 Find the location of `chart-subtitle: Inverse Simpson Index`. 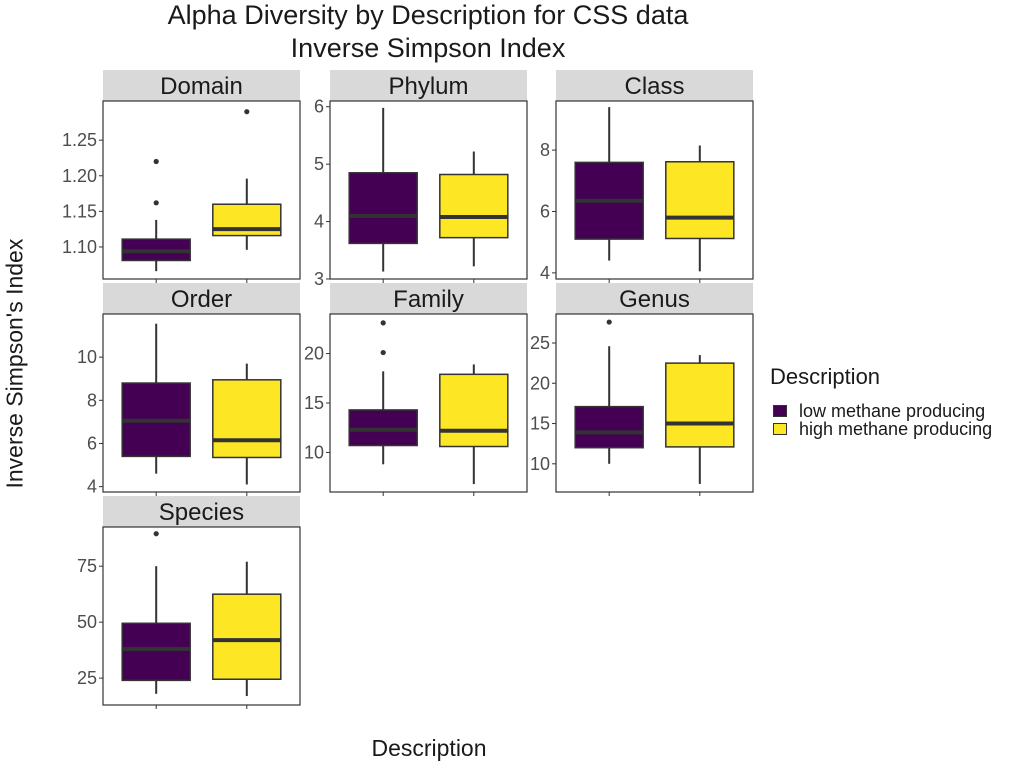

chart-subtitle: Inverse Simpson Index is located at coordinates (428, 48).